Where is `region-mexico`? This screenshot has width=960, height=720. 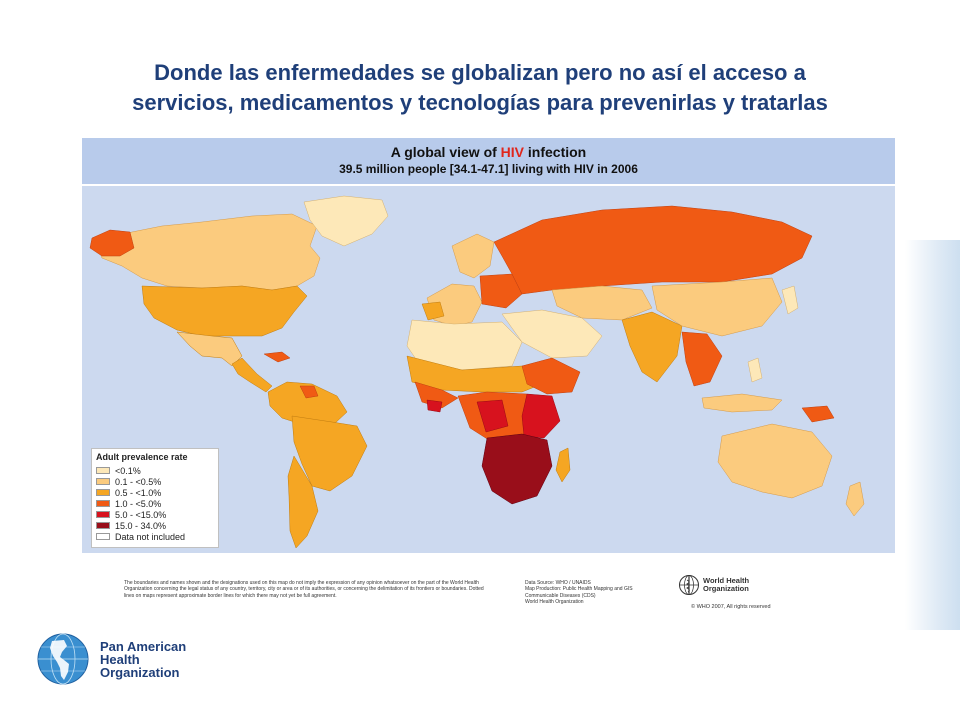
region-mexico is located at coordinates (209, 349).